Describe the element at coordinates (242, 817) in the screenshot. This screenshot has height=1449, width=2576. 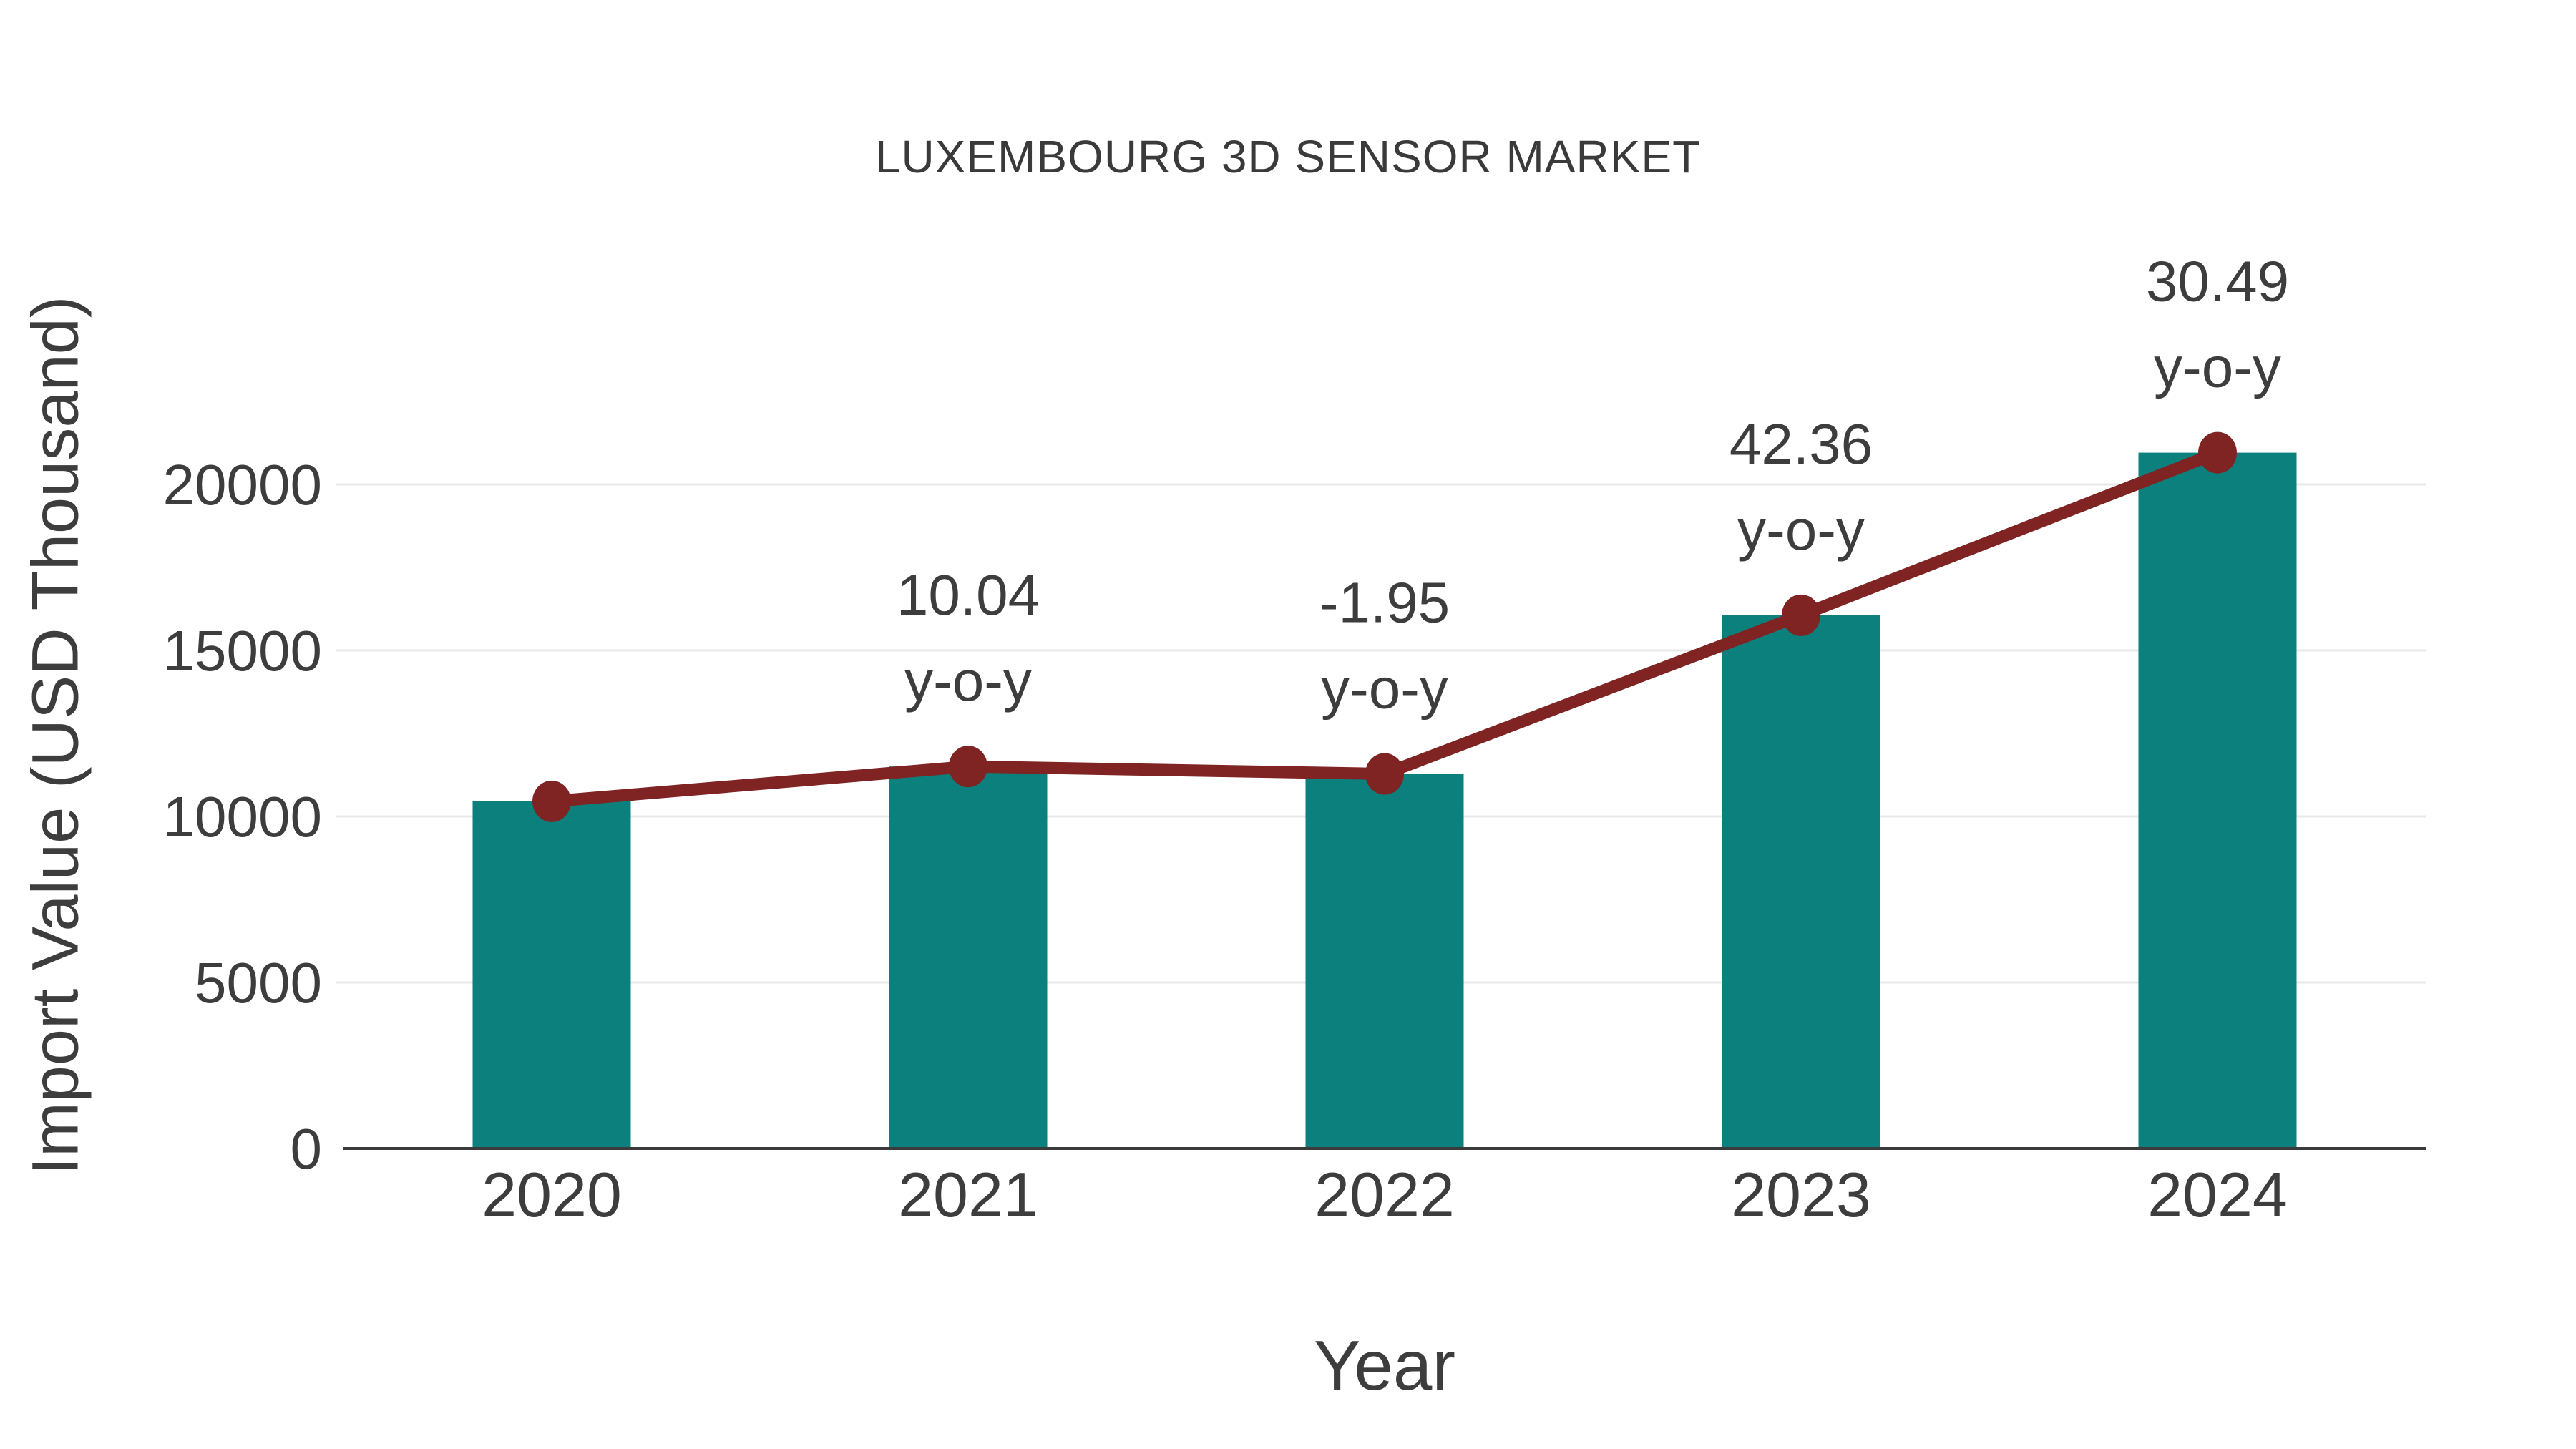
I see `y-tick-label-10000: 10000` at that location.